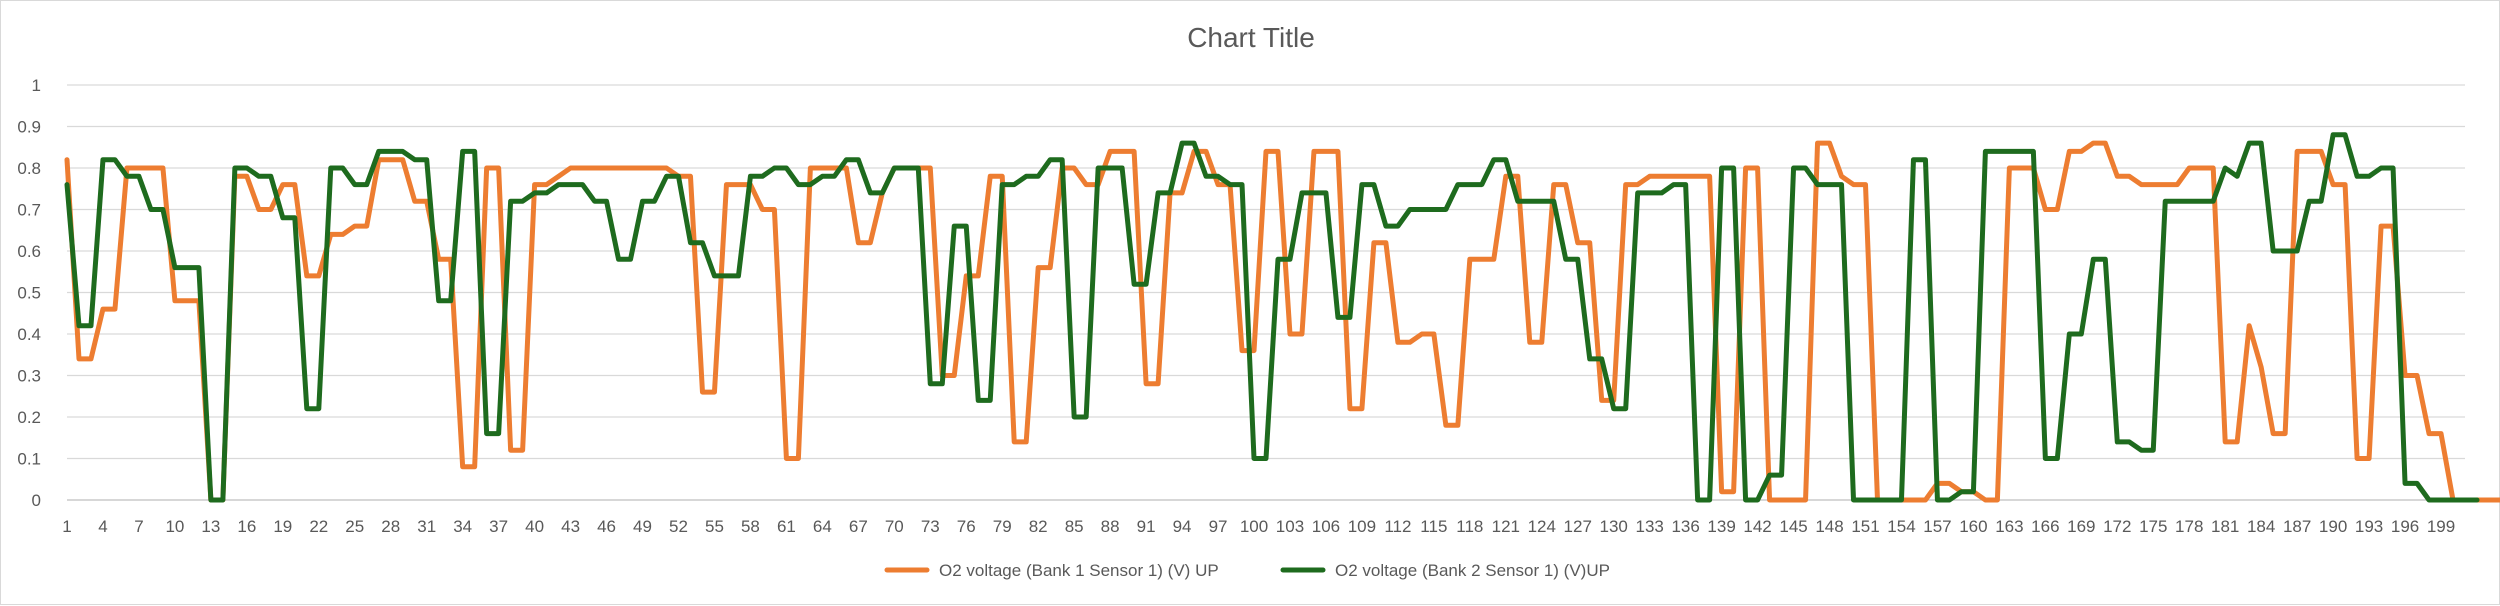 This screenshot has width=2500, height=606. Describe the element at coordinates (462, 526) in the screenshot. I see `x-tick-label: 34` at that location.